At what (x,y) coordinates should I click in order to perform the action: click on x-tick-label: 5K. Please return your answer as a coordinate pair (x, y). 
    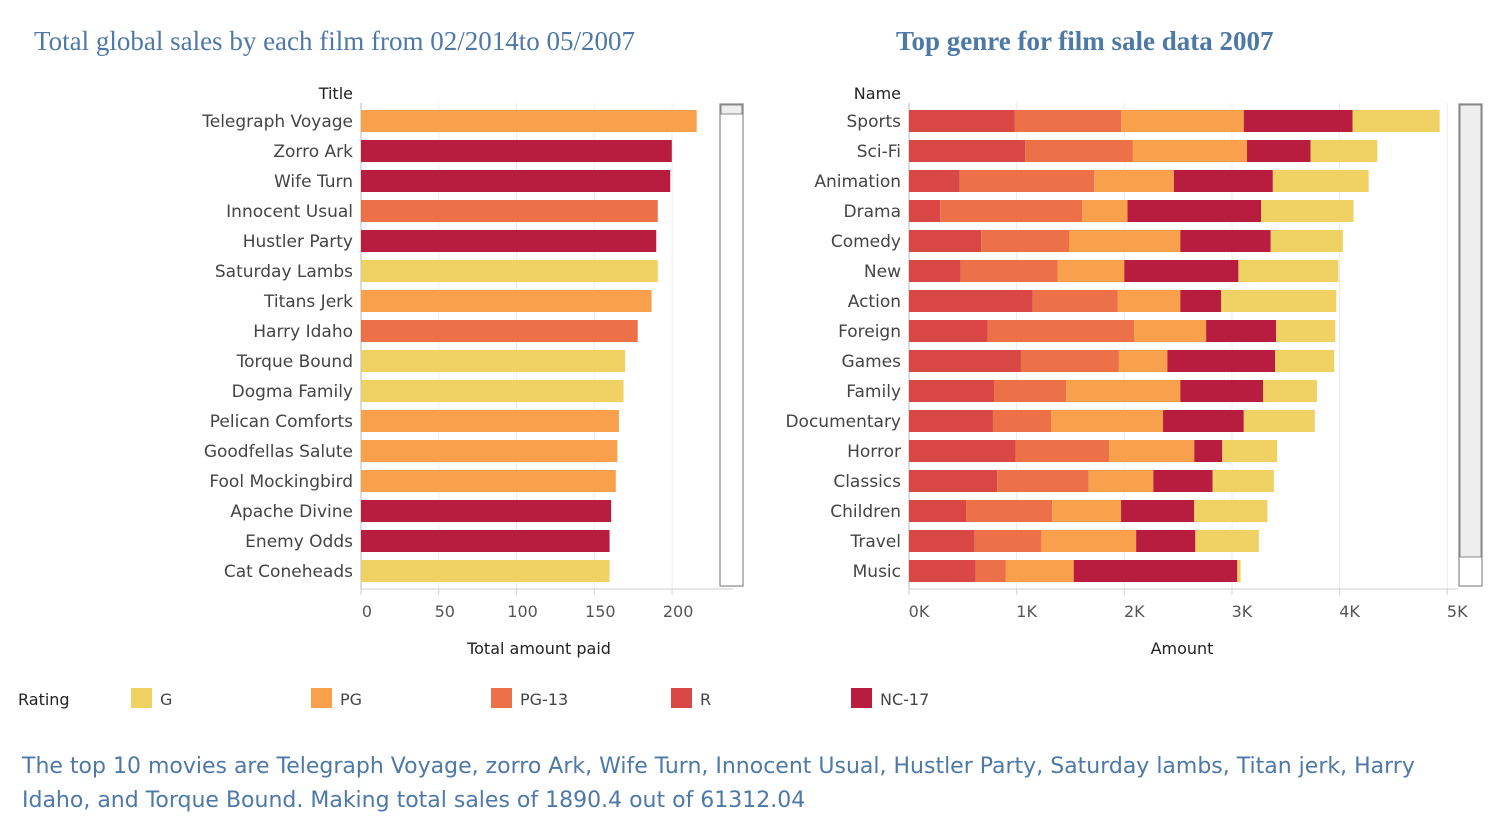
    Looking at the image, I should click on (1457, 611).